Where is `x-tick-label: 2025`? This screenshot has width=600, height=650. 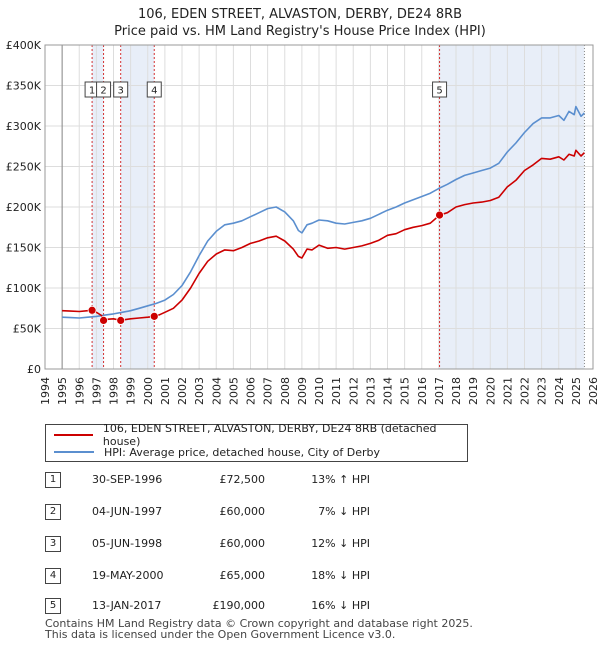 x-tick-label: 2025 is located at coordinates (576, 391).